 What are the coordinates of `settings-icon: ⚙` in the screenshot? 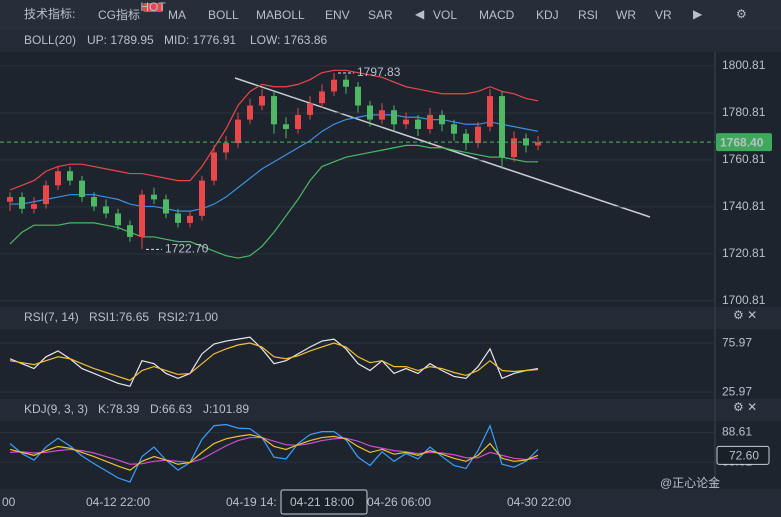 It's located at (741, 14).